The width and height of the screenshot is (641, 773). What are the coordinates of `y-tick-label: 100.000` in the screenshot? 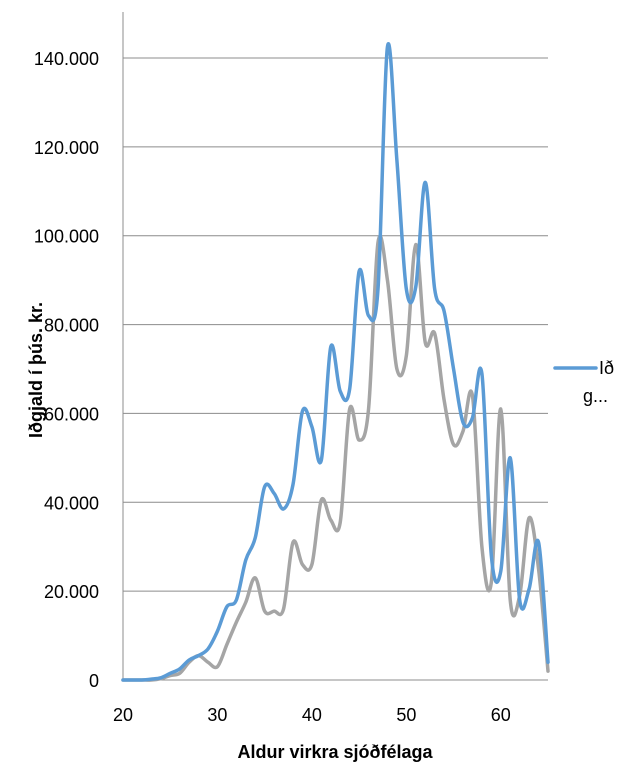 It's located at (66, 237).